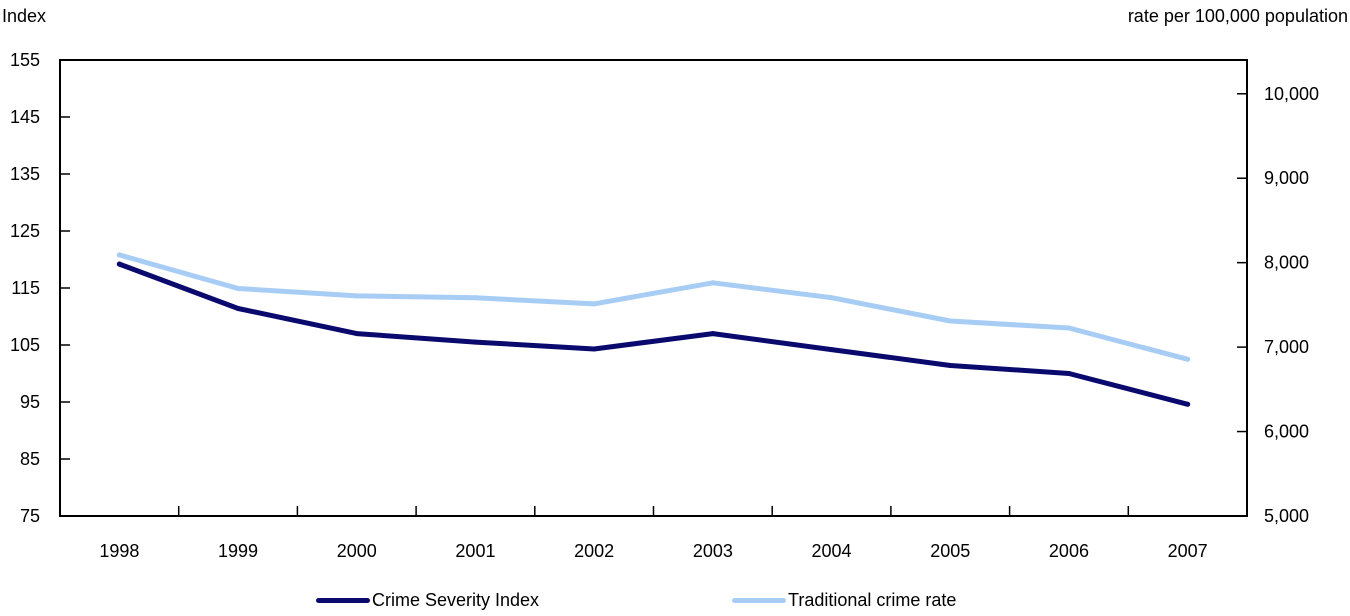  What do you see at coordinates (1286, 432) in the screenshot?
I see `right-tick-label: 6,000` at bounding box center [1286, 432].